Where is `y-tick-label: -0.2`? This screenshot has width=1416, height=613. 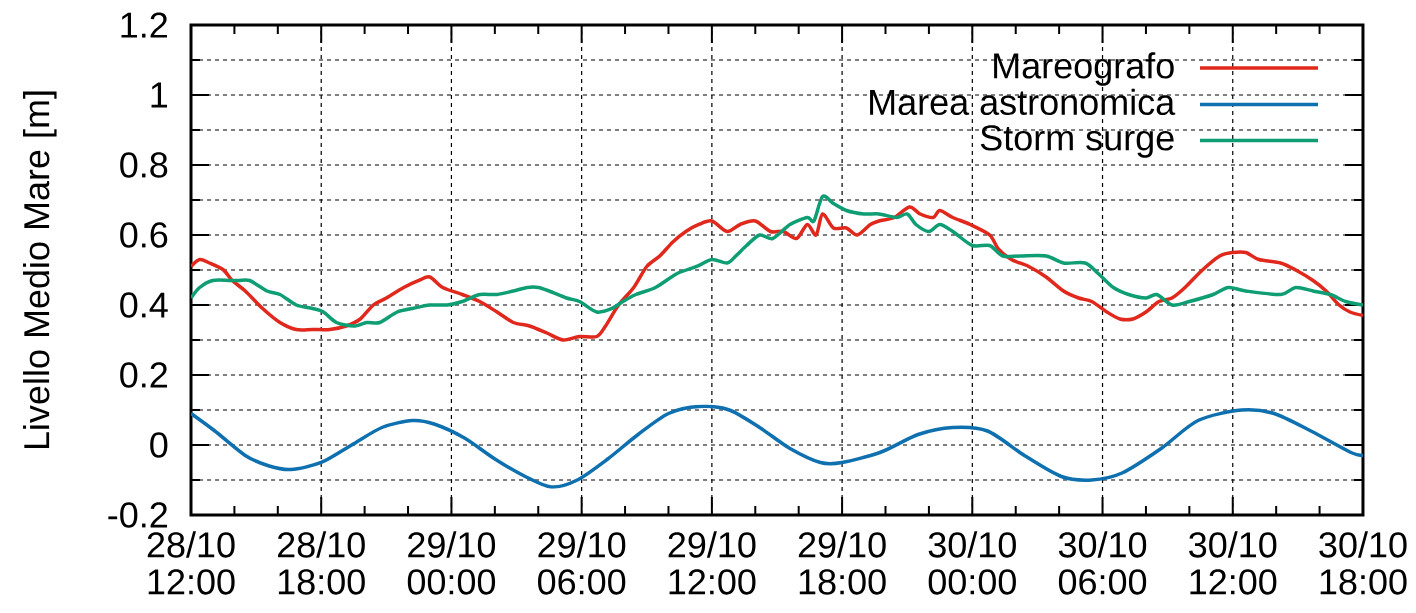
y-tick-label: -0.2 is located at coordinates (137, 515).